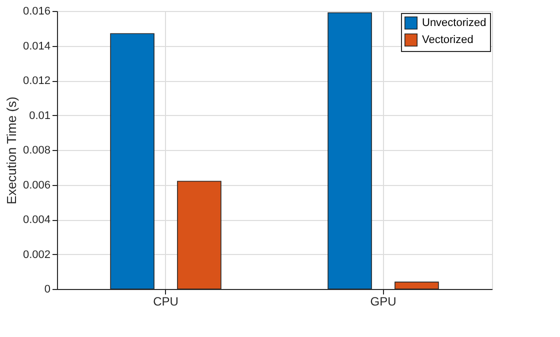 This screenshot has width=560, height=337. What do you see at coordinates (454, 23) in the screenshot?
I see `legend-label: Unvectorized` at bounding box center [454, 23].